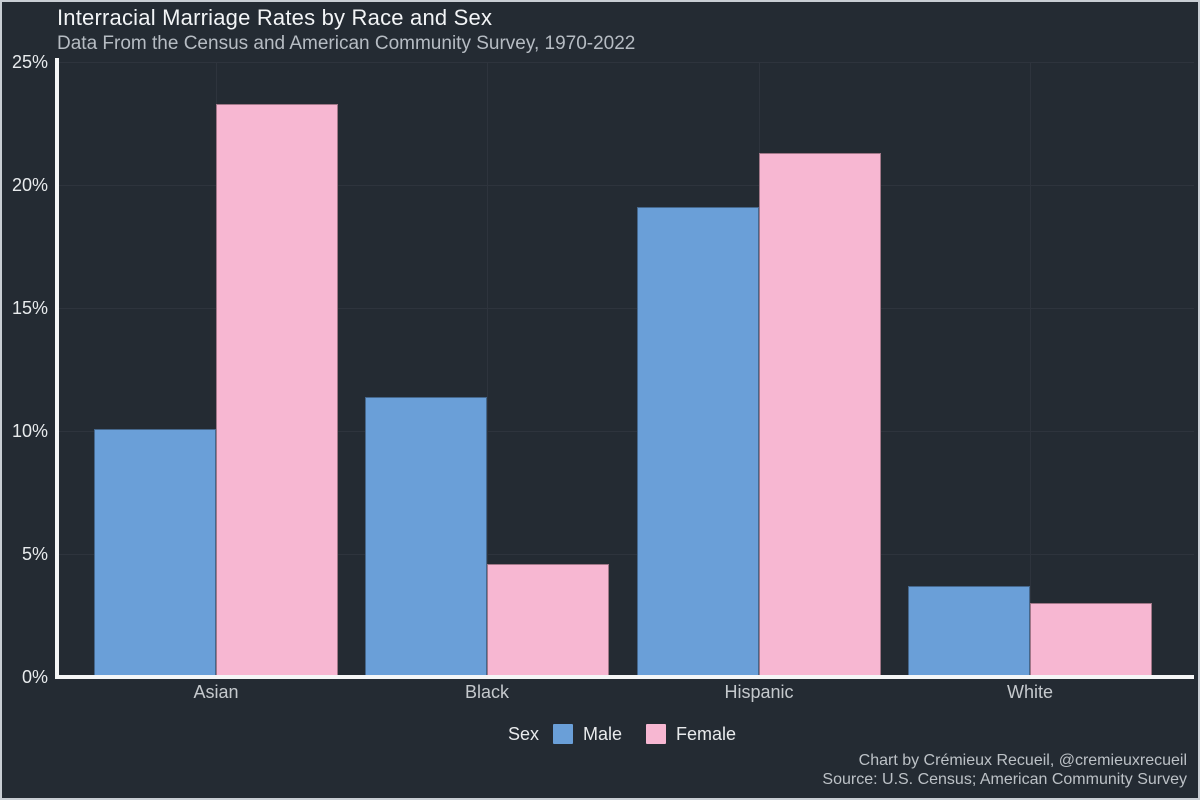  Describe the element at coordinates (624, 677) in the screenshot. I see `x-axis-line` at that location.